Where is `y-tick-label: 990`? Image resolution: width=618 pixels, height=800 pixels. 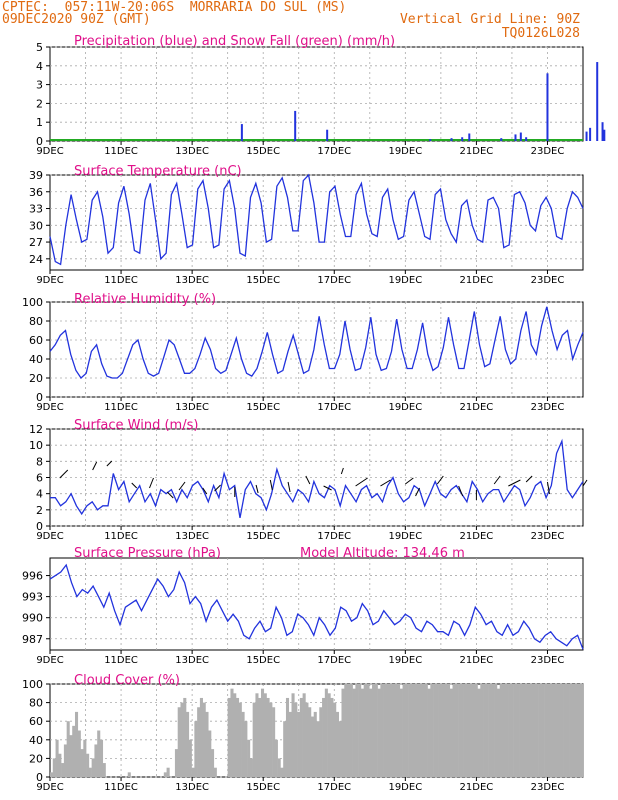
y-tick-label: 990 is located at coordinates (32, 618).